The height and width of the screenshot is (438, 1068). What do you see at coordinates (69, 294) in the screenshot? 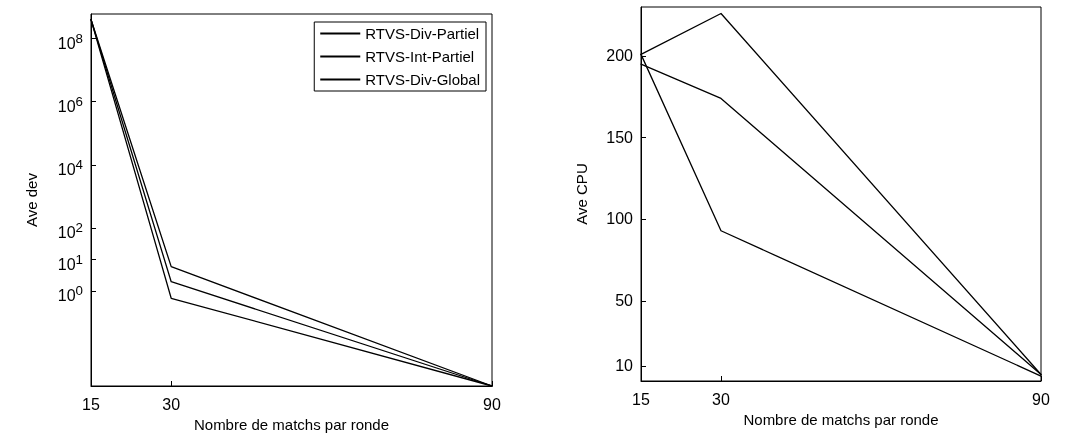
I see `y-tick-label: 10$^{0}$` at bounding box center [69, 294].